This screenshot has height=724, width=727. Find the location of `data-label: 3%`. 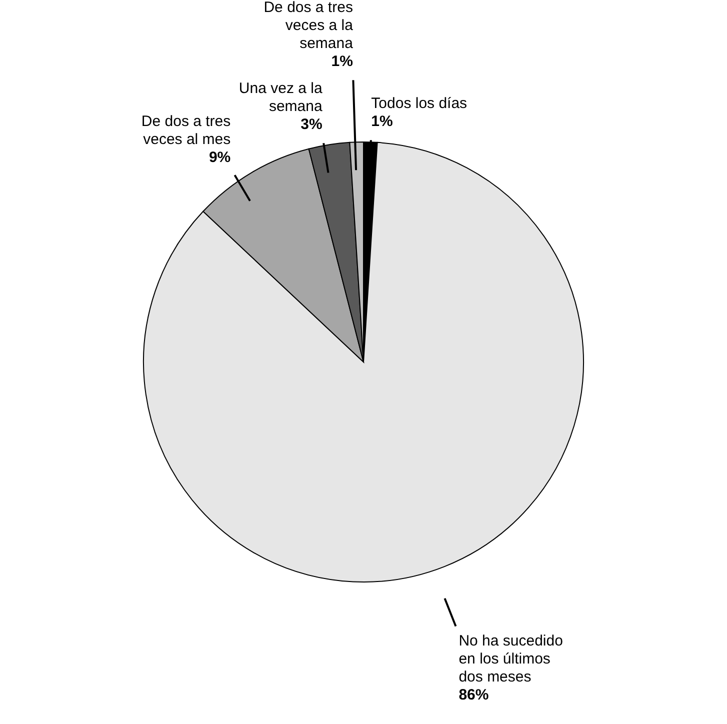

data-label: 3% is located at coordinates (311, 125).